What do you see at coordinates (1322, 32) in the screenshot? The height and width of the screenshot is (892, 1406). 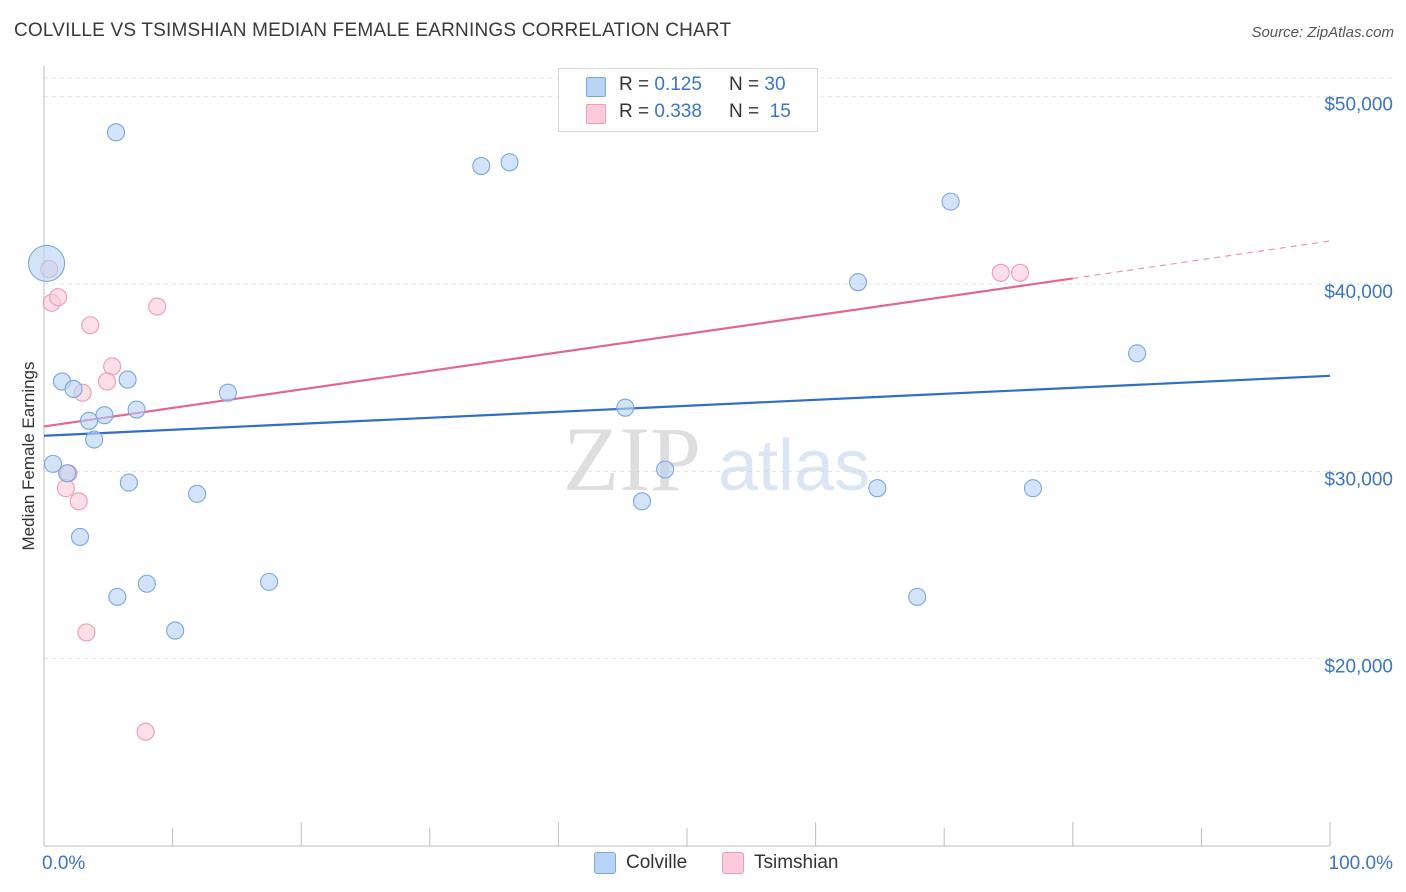 I see `source-label: Source: ZipAtlas.com` at bounding box center [1322, 32].